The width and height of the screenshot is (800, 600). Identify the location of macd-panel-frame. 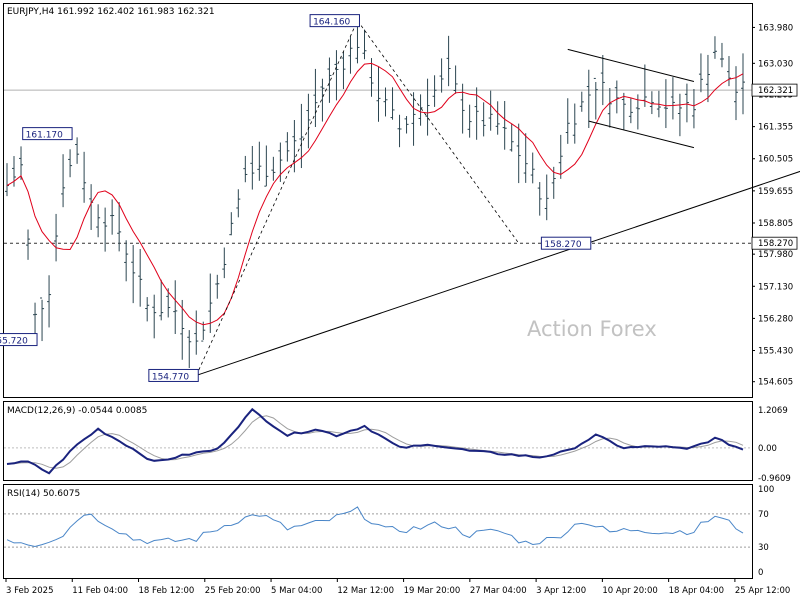
(378, 441).